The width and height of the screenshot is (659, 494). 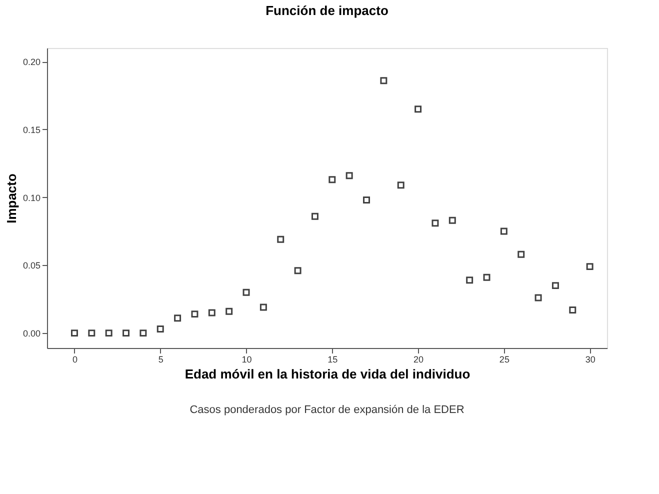 I want to click on y-axis-title: Impacto, so click(x=11, y=199).